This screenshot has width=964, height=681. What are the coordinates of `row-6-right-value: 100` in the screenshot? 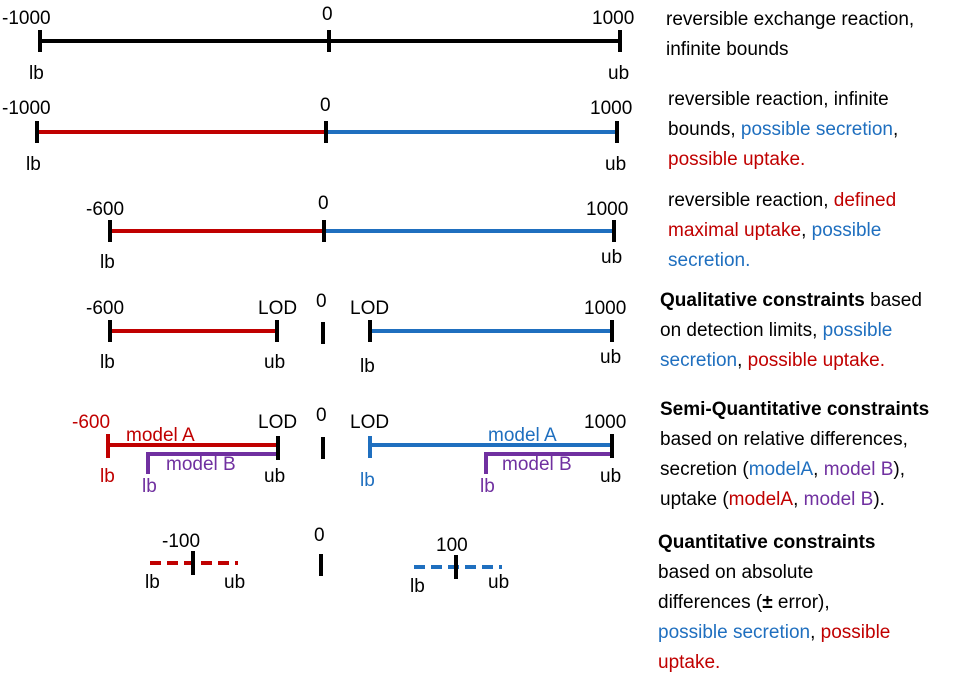 It's located at (452, 545).